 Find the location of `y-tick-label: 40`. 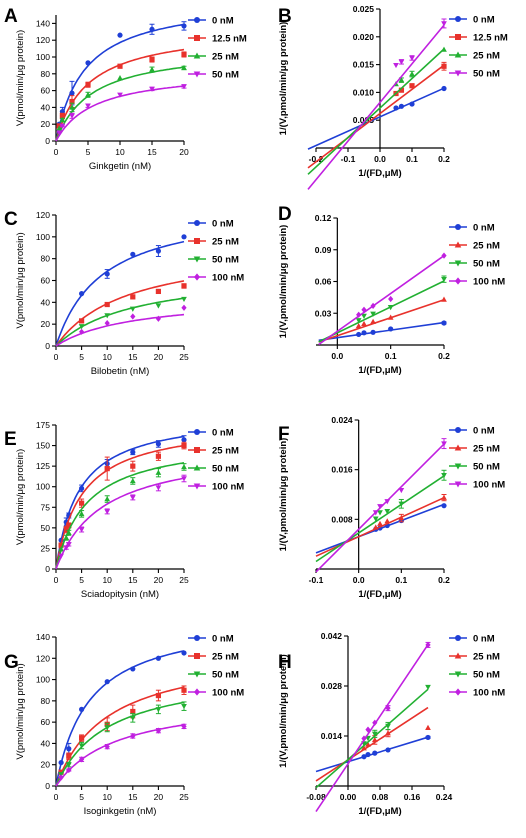

y-tick-label: 40 is located at coordinates (46, 107).